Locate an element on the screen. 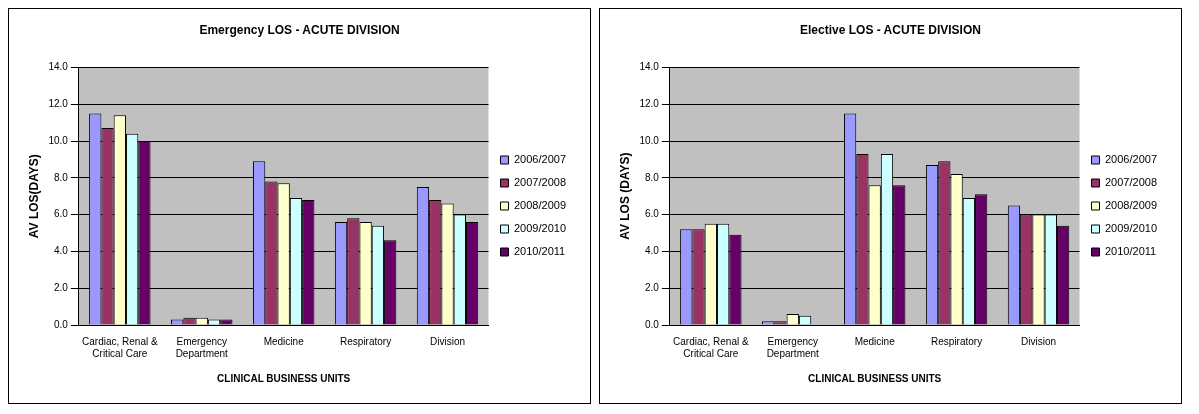 The width and height of the screenshot is (1199, 414). chart-title: Emergency LOS - ACUTE DIVISION is located at coordinates (299, 29).